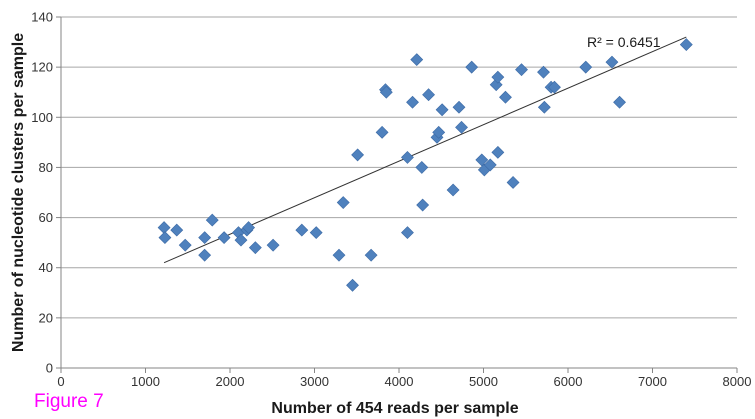  I want to click on y-tick-label: 140, so click(42, 17).